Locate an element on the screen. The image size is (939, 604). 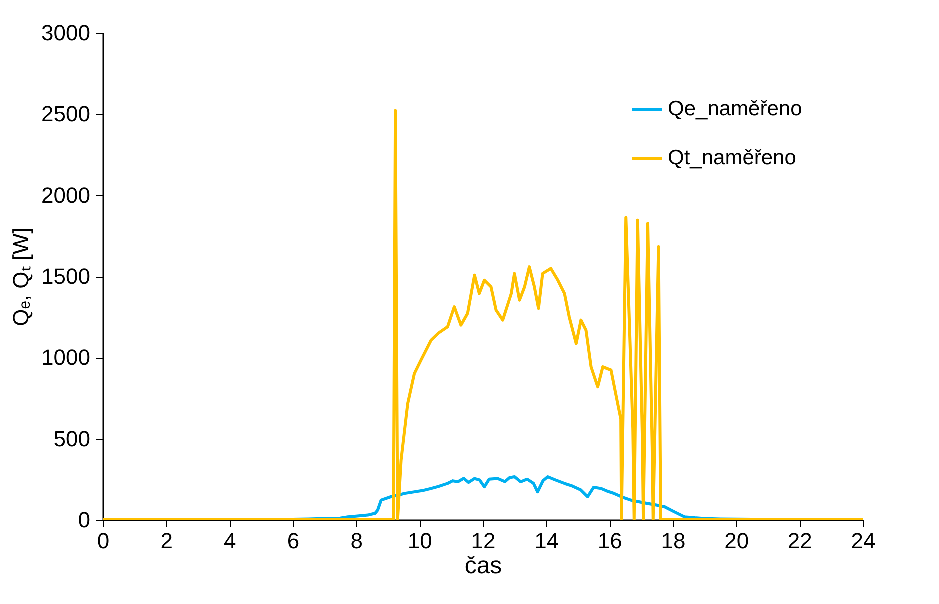
x-tick-label: 0 is located at coordinates (103, 541).